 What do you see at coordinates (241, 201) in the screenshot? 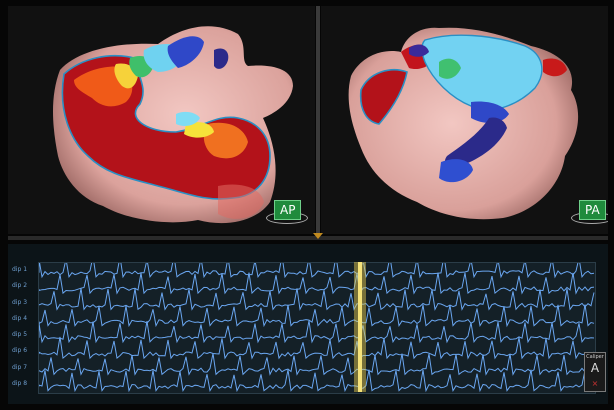
I see `ap-lower-tissue` at bounding box center [241, 201].